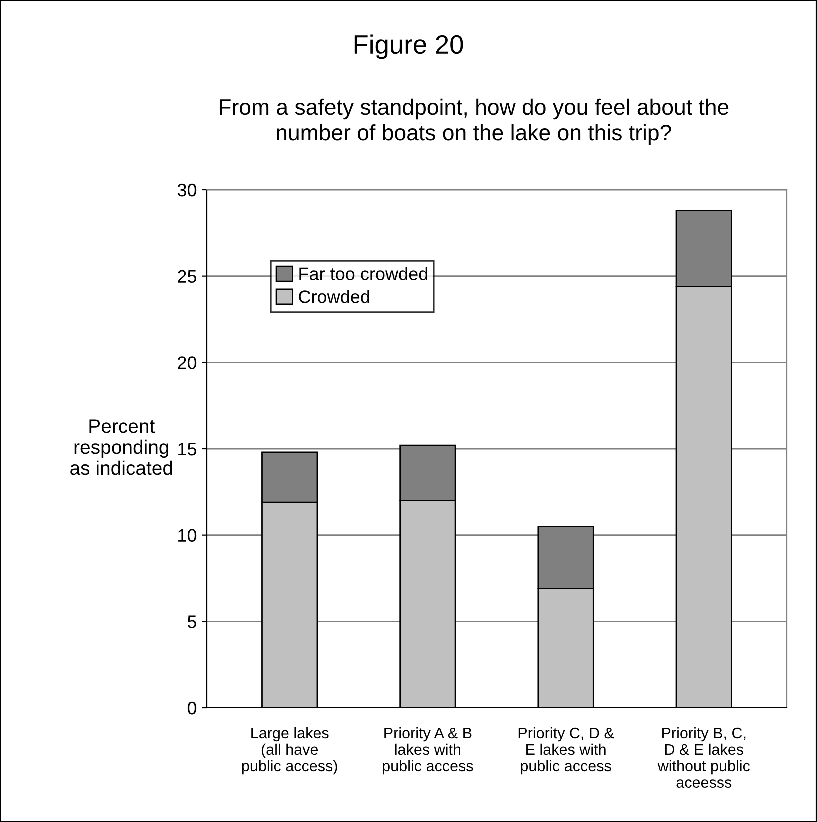 The image size is (817, 822). What do you see at coordinates (704, 757) in the screenshot?
I see `x-tick-label: Priority B, C, D & E lakes without public aceesss` at bounding box center [704, 757].